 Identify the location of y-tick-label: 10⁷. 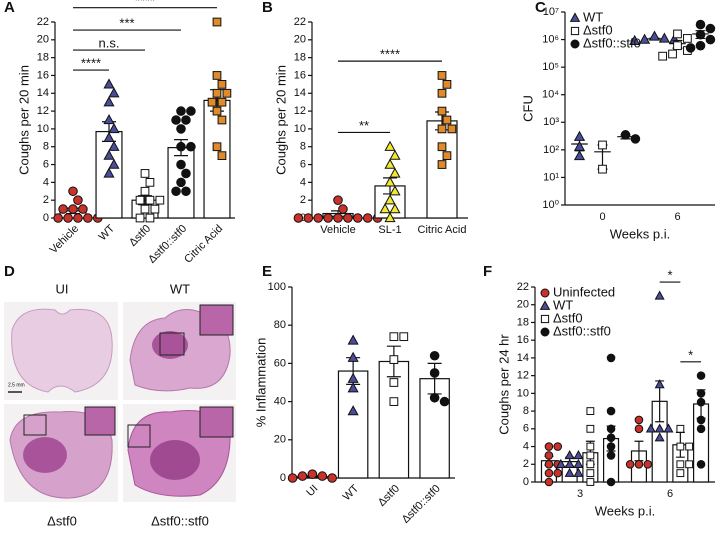
(551, 12).